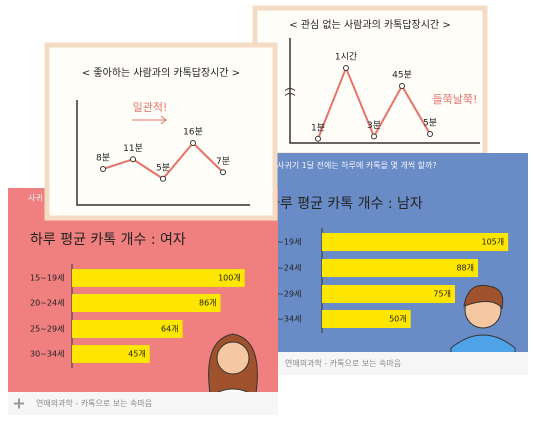  What do you see at coordinates (208, 303) in the screenshot?
I see `value-label: 86개` at bounding box center [208, 303].